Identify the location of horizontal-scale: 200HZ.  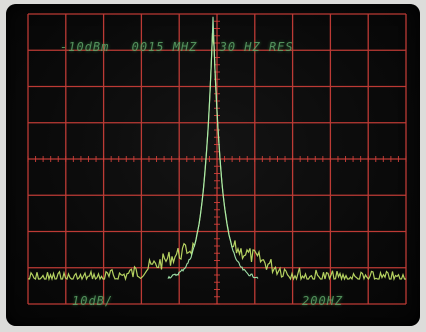
(323, 301).